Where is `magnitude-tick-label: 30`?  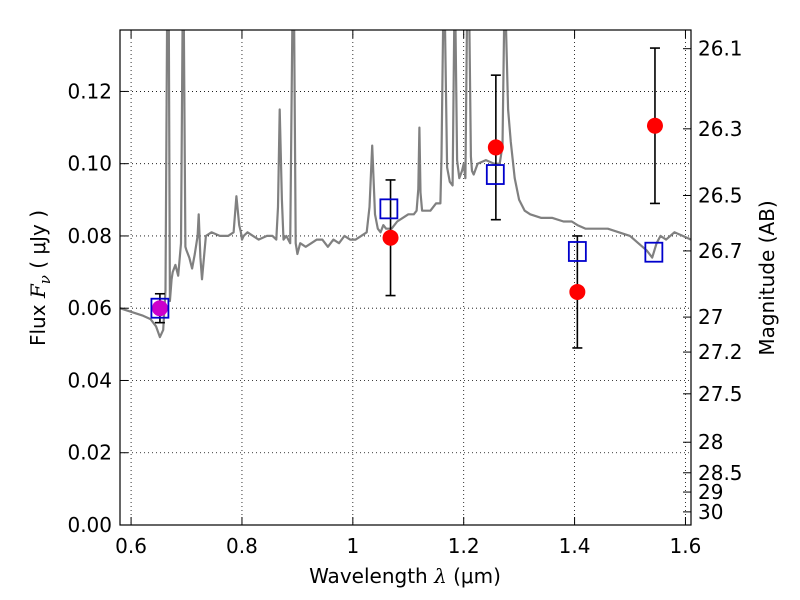 magnitude-tick-label: 30 is located at coordinates (710, 512).